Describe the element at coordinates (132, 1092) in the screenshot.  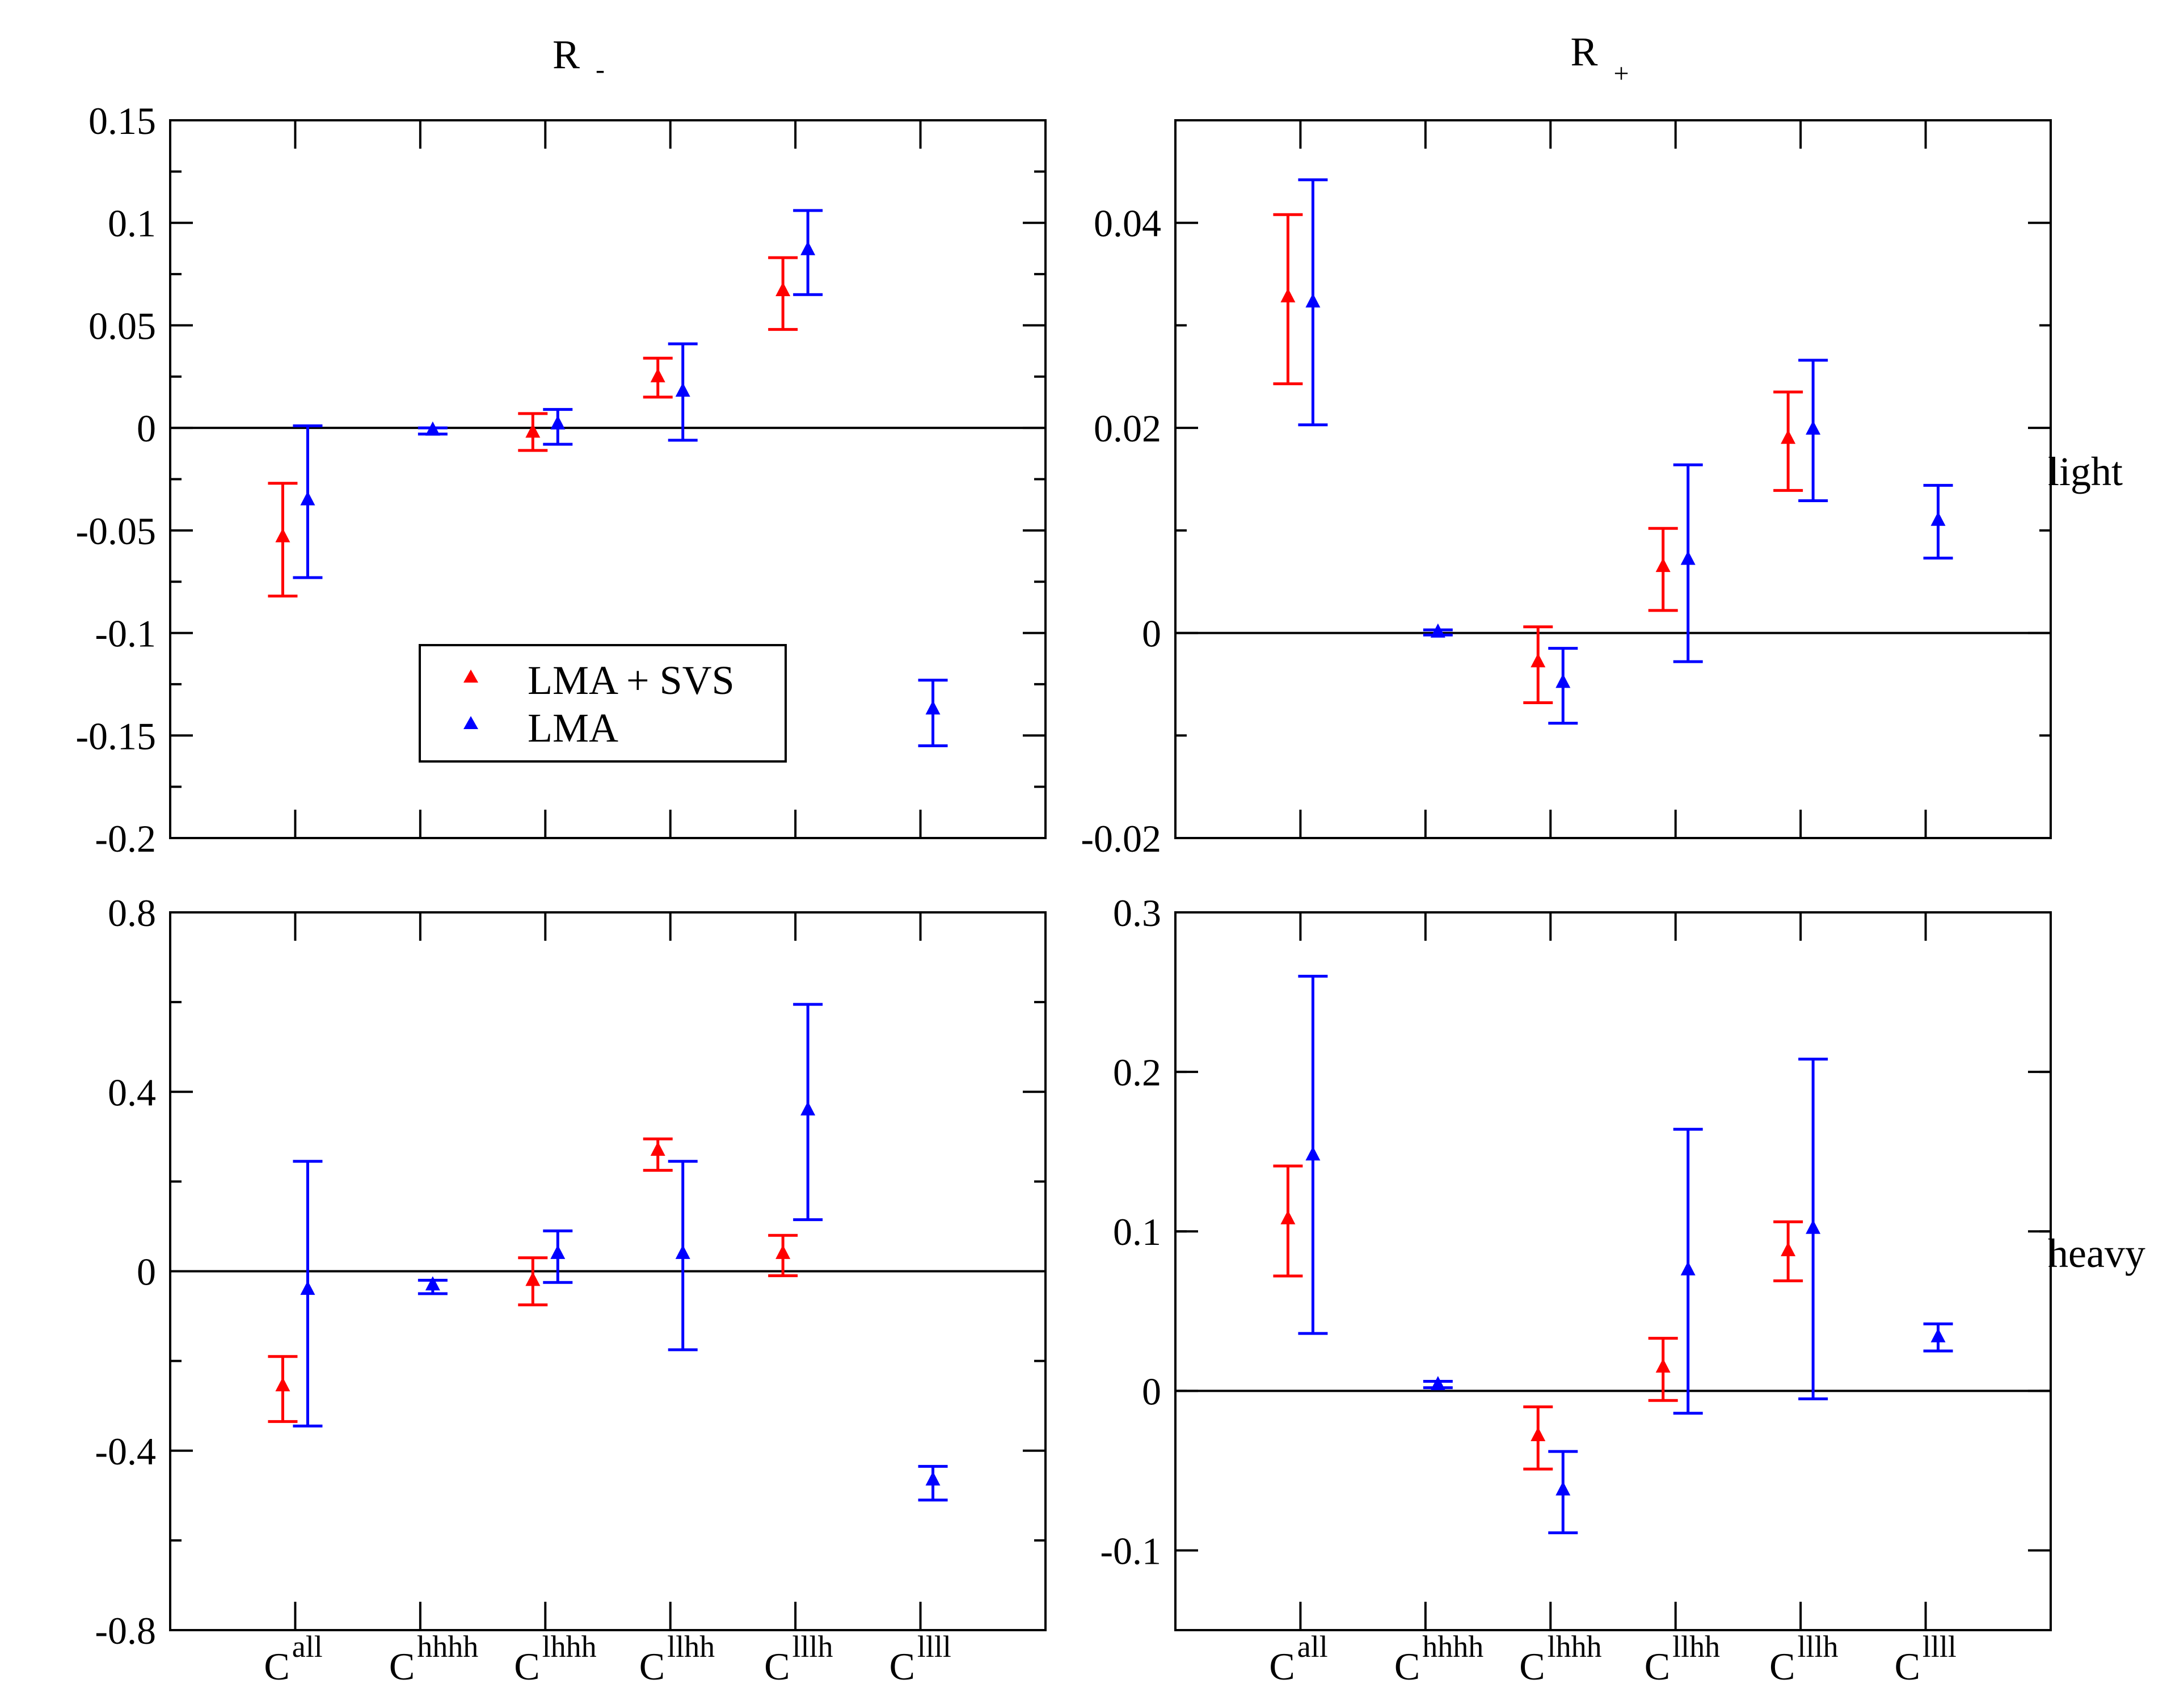
I see `bottom-left-ytick-label: 0.4` at that location.